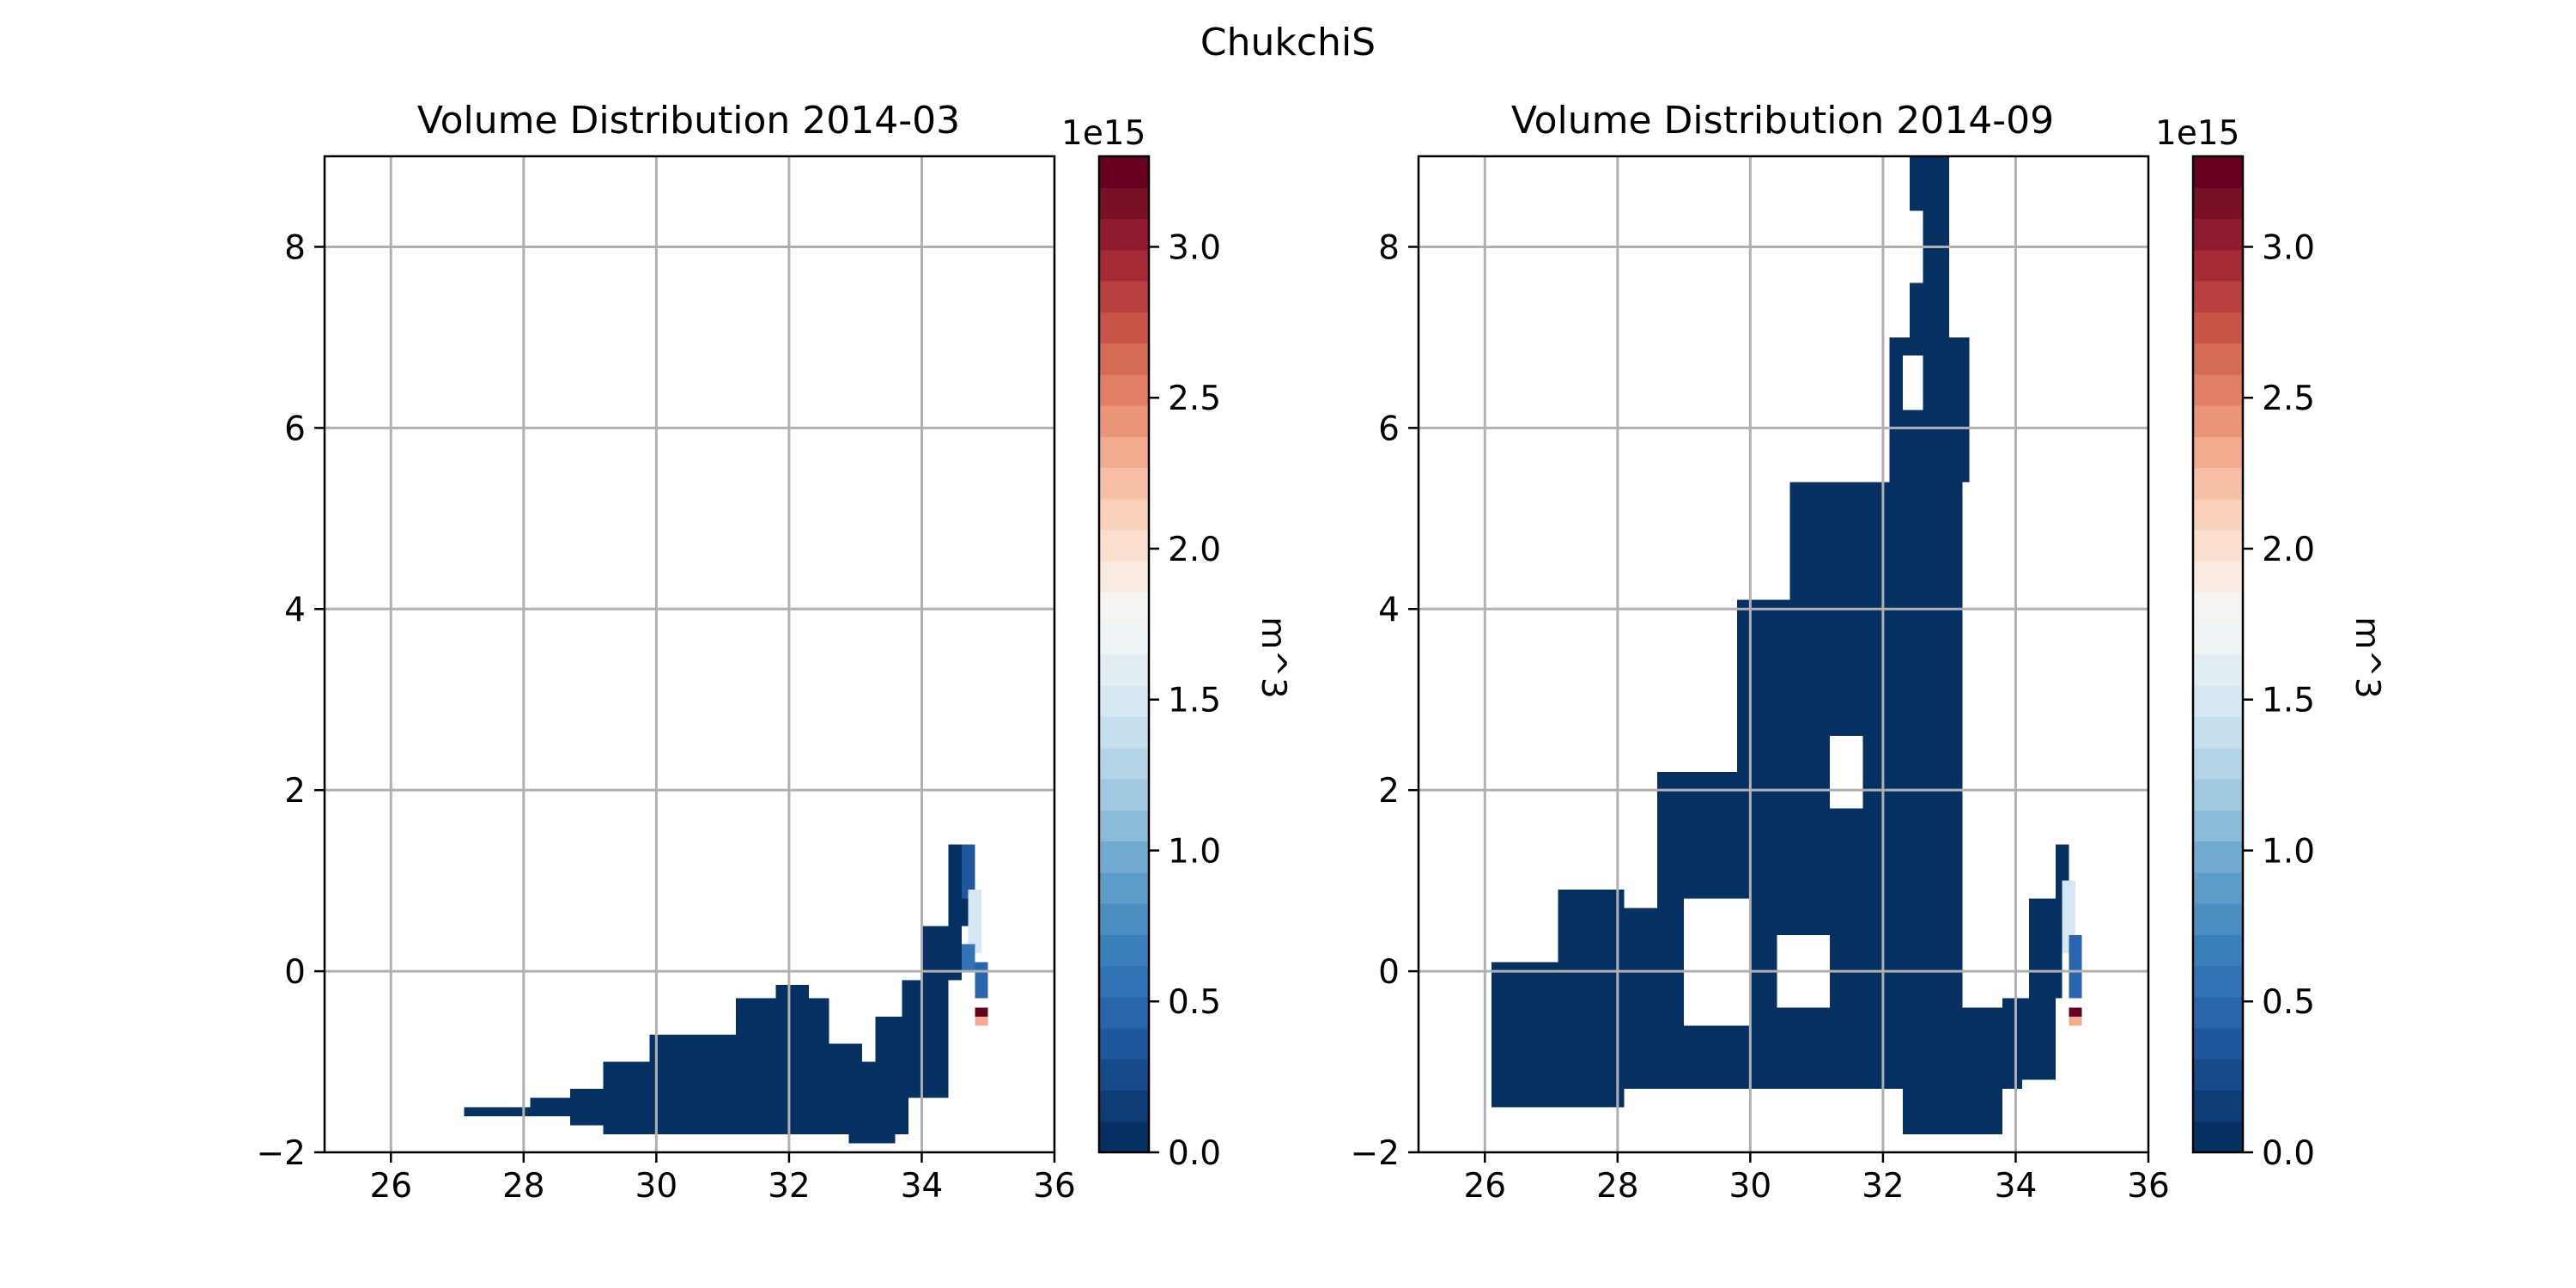 The height and width of the screenshot is (1288, 2576). What do you see at coordinates (1288, 42) in the screenshot?
I see `figure-suptitle: ChukchiS` at bounding box center [1288, 42].